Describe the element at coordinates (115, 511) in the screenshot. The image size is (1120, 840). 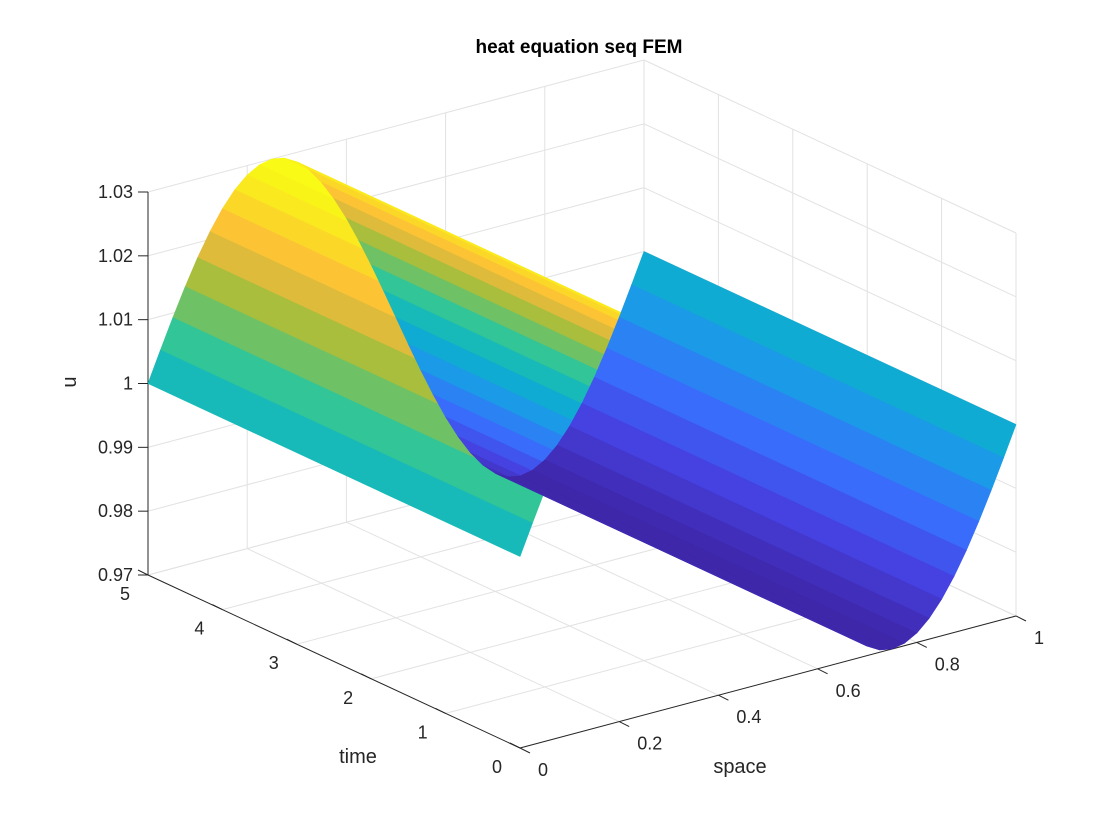
I see `z-tick-label: 0.98` at that location.